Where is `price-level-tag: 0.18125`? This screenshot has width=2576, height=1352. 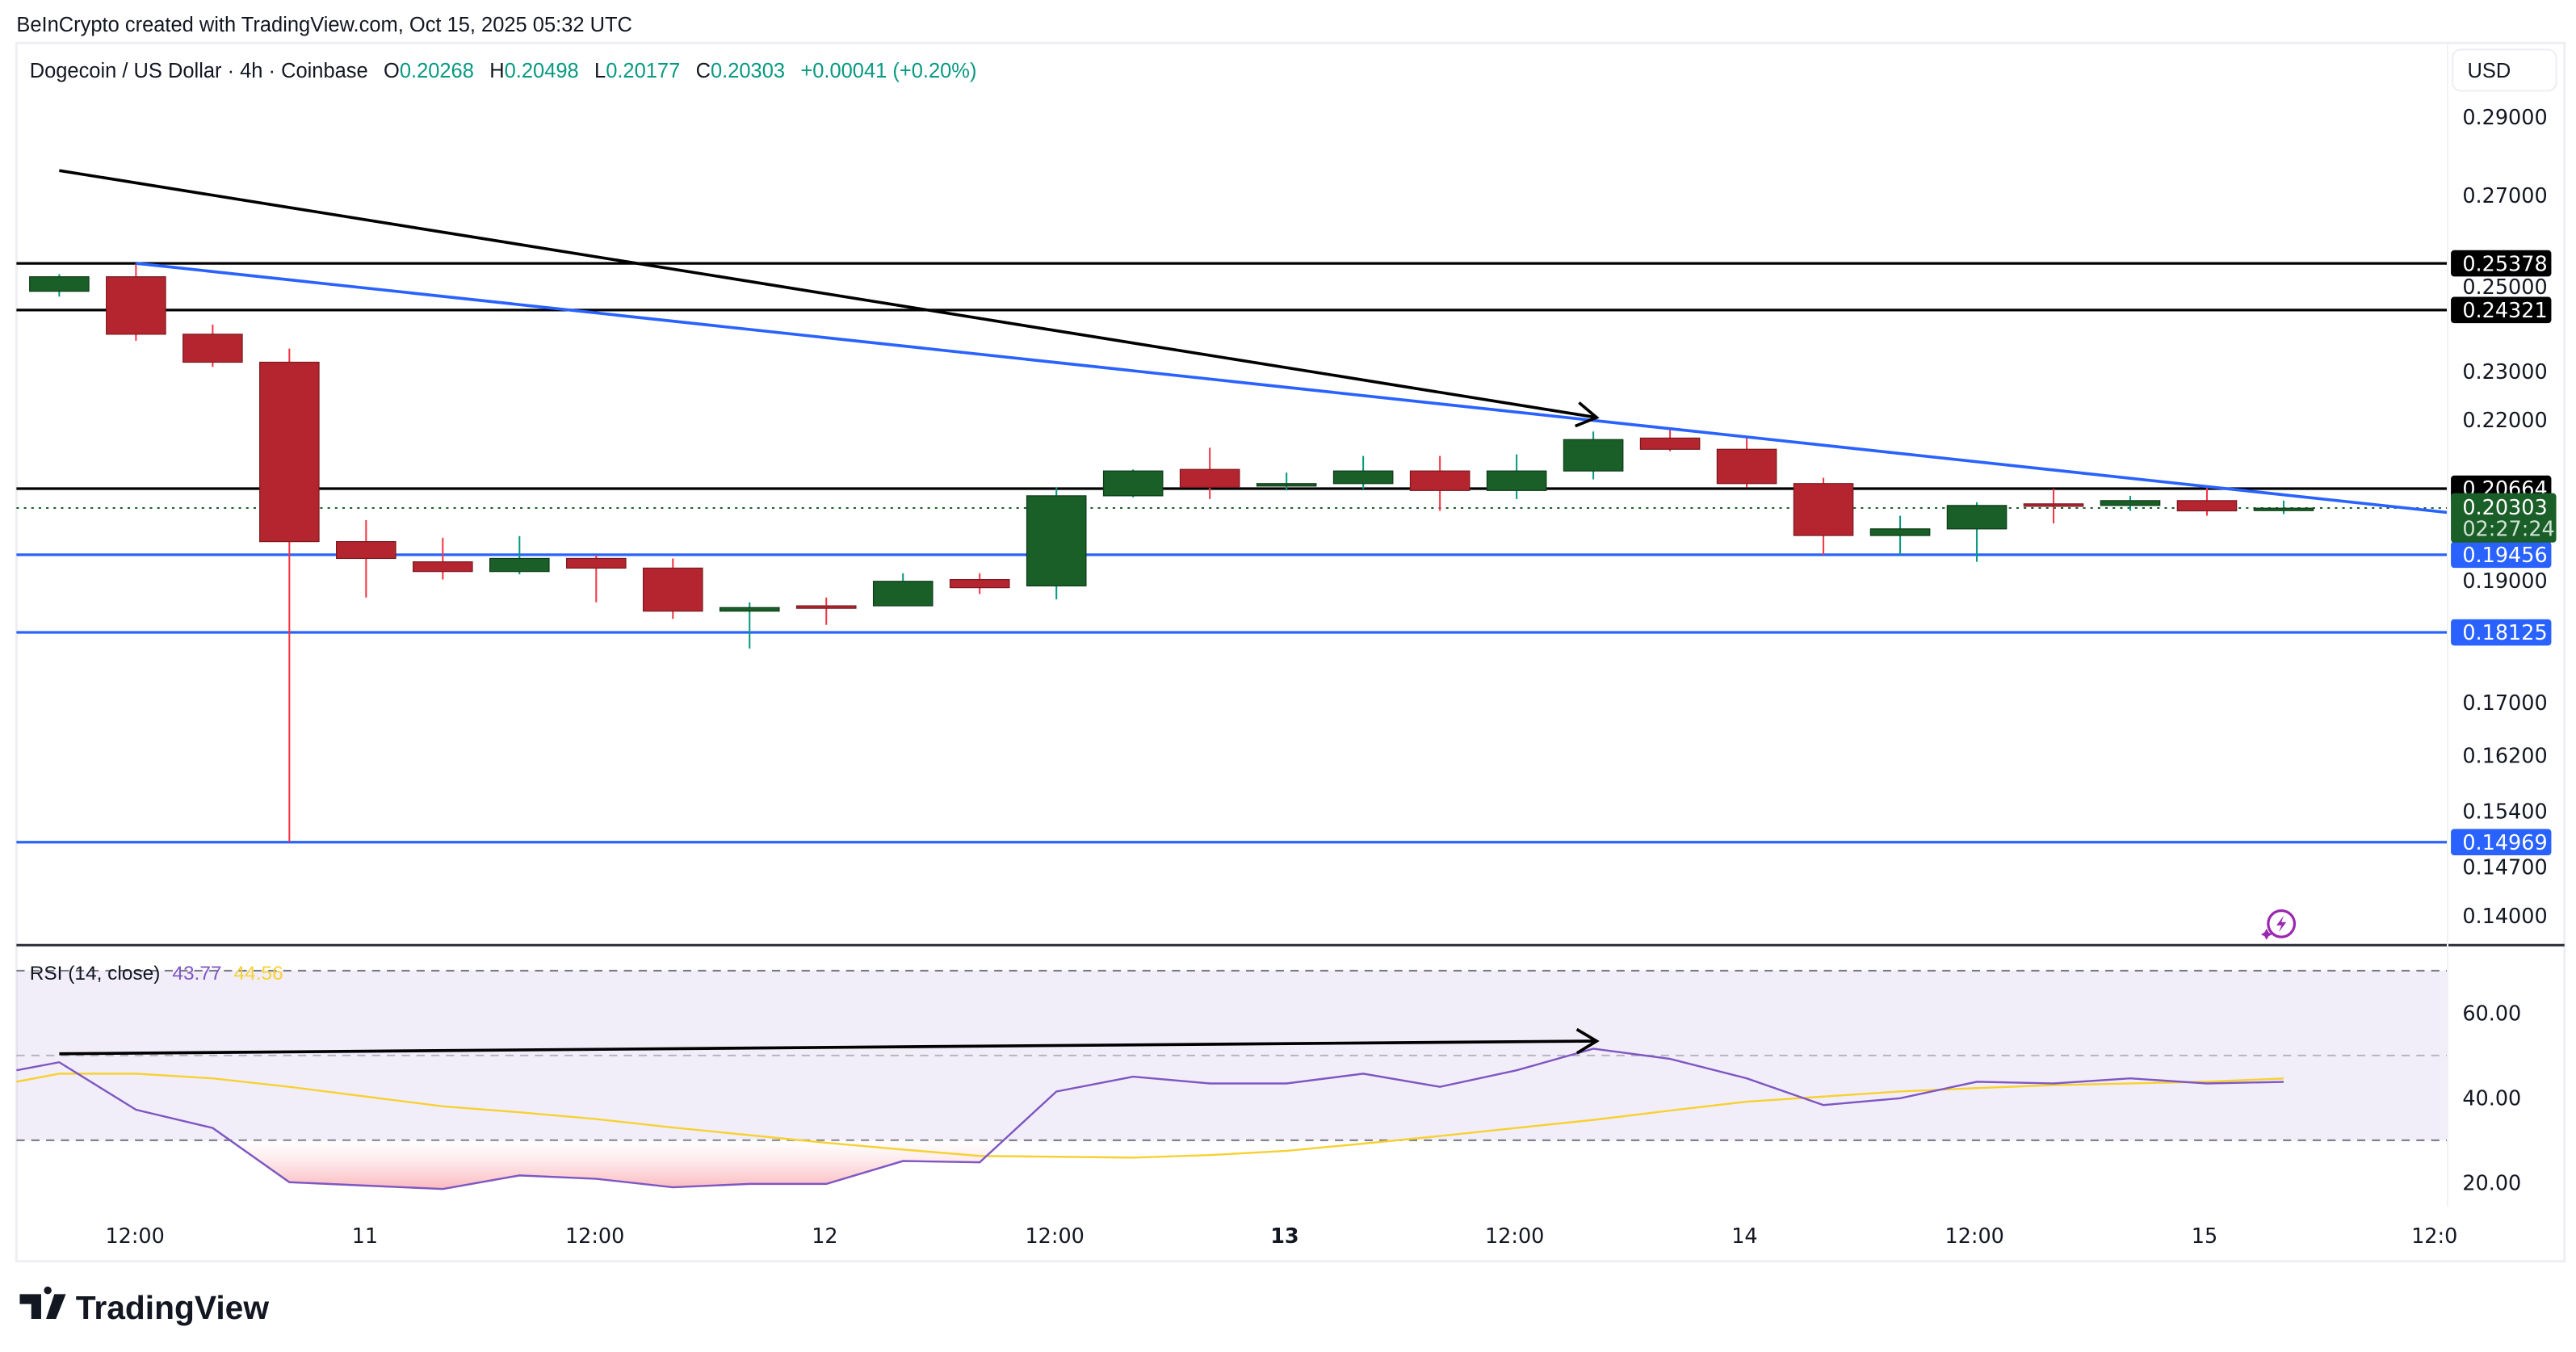
price-level-tag: 0.18125 is located at coordinates (2501, 632).